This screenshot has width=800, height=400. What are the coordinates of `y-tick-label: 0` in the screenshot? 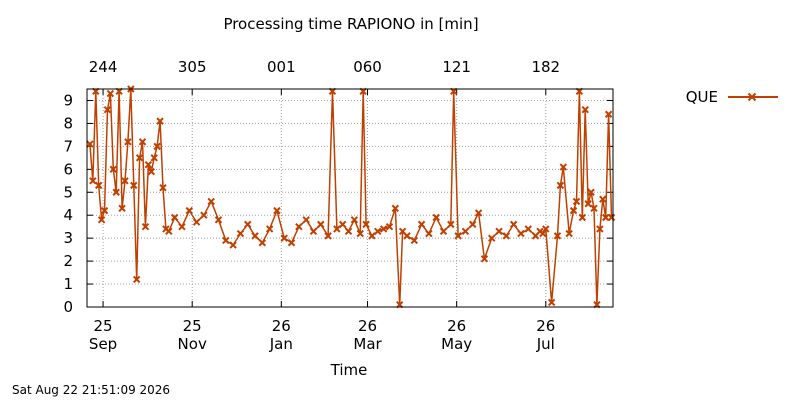 It's located at (68, 307).